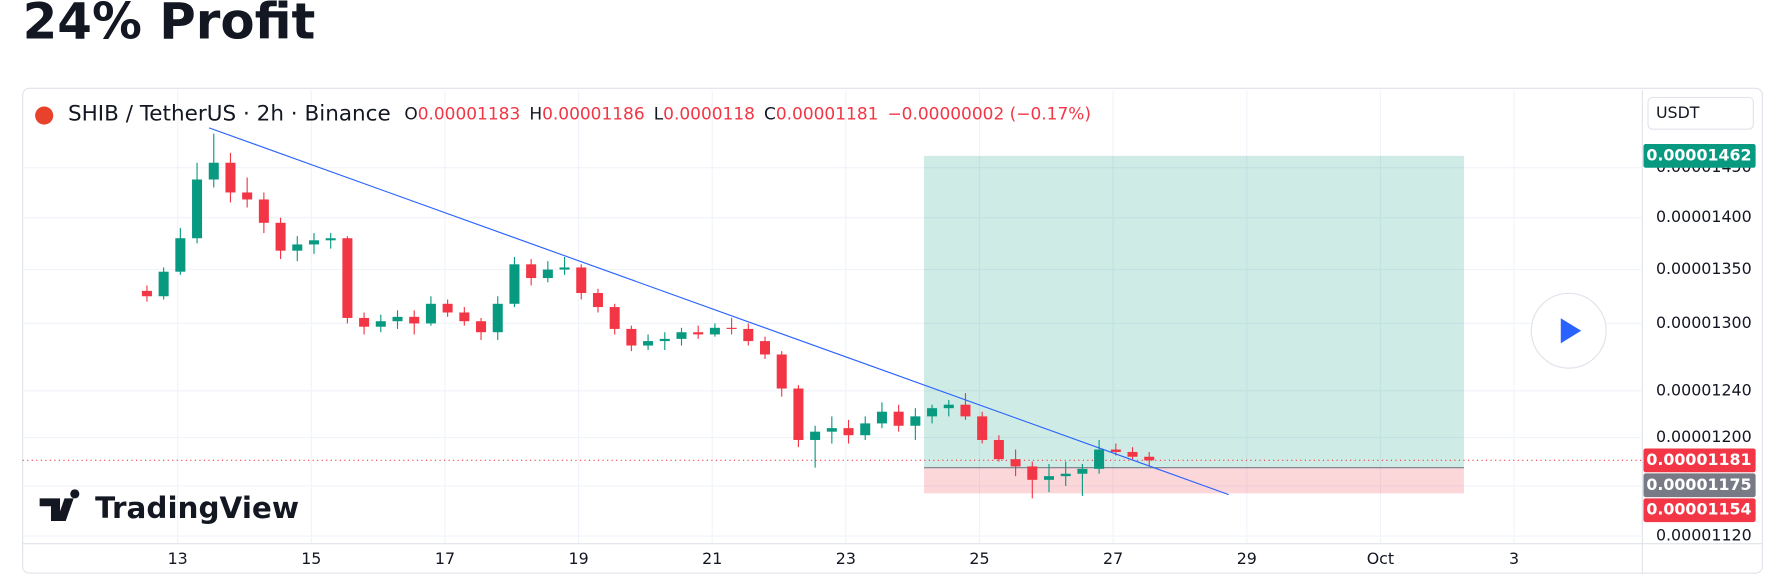 This screenshot has height=577, width=1776. Describe the element at coordinates (311, 558) in the screenshot. I see `x-tick-label: 15` at that location.